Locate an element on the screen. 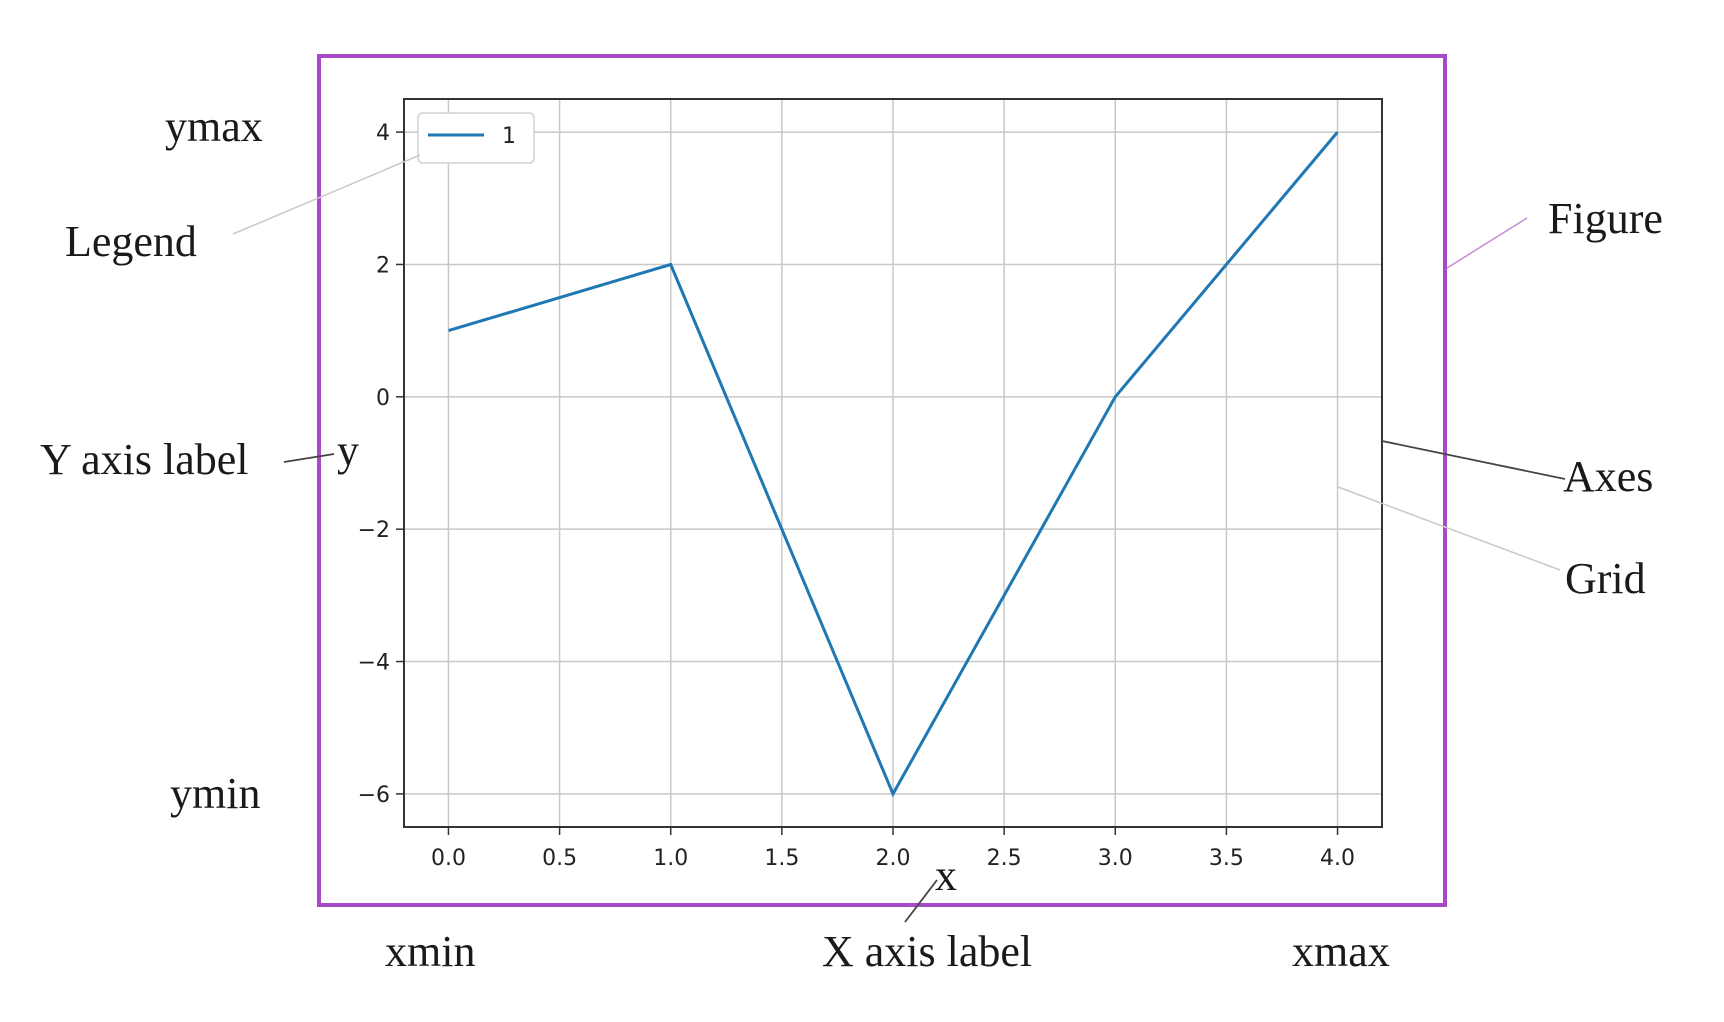 The height and width of the screenshot is (1022, 1724). figure-leader is located at coordinates (1487, 243).